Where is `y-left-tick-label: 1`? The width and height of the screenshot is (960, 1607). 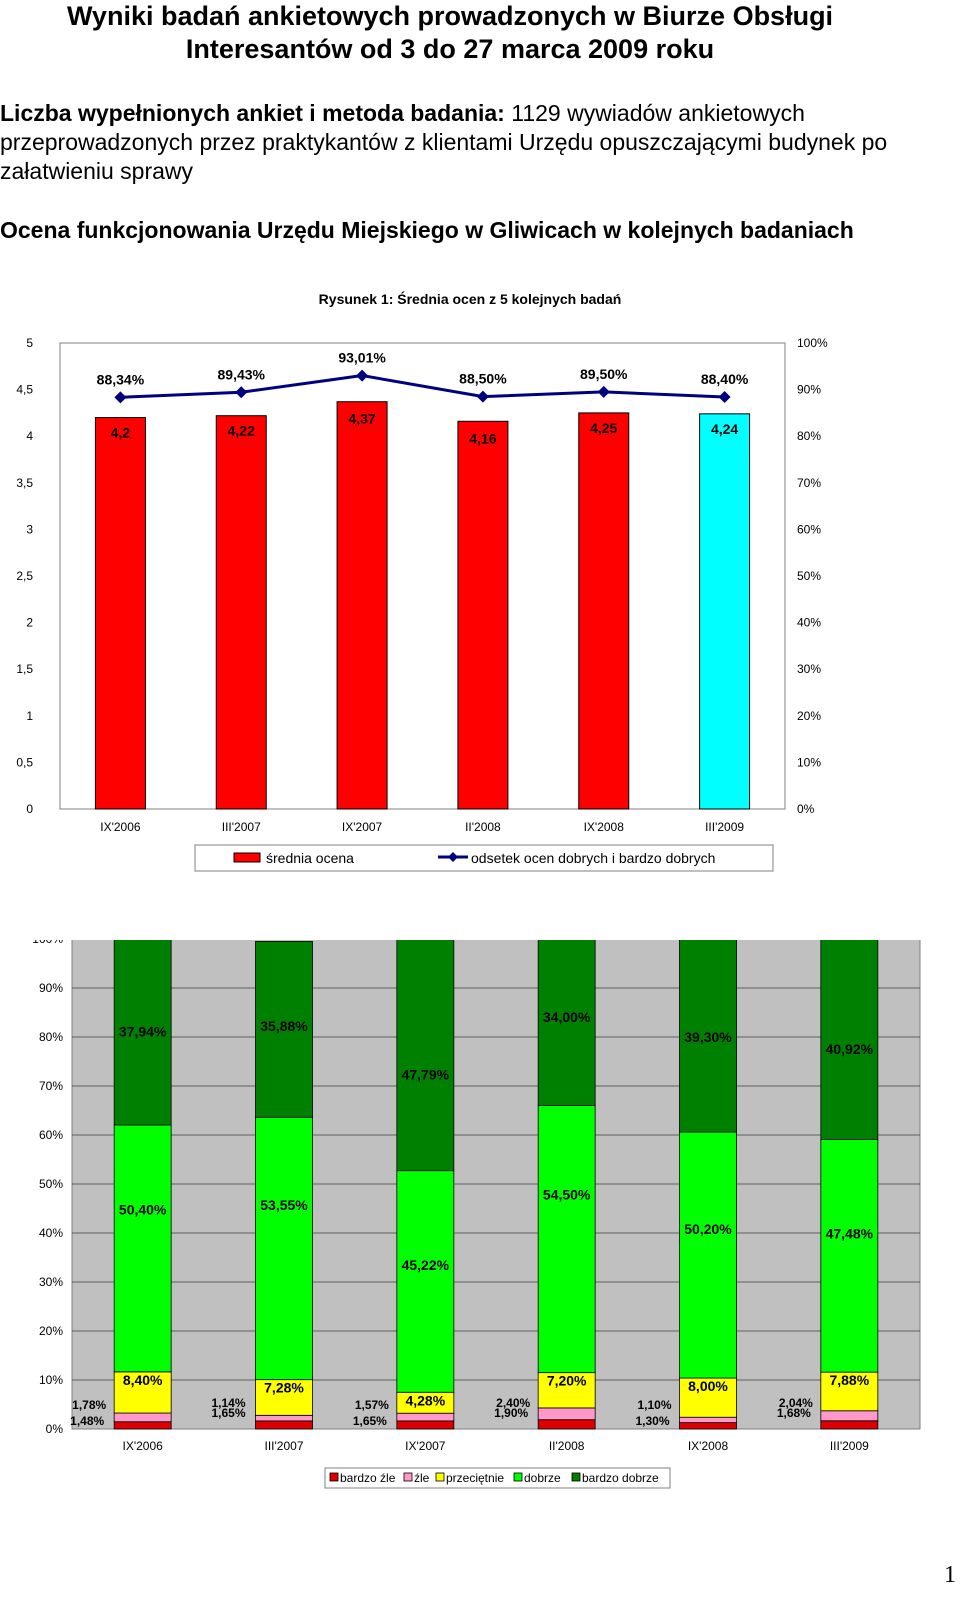
y-left-tick-label: 1 is located at coordinates (29, 716).